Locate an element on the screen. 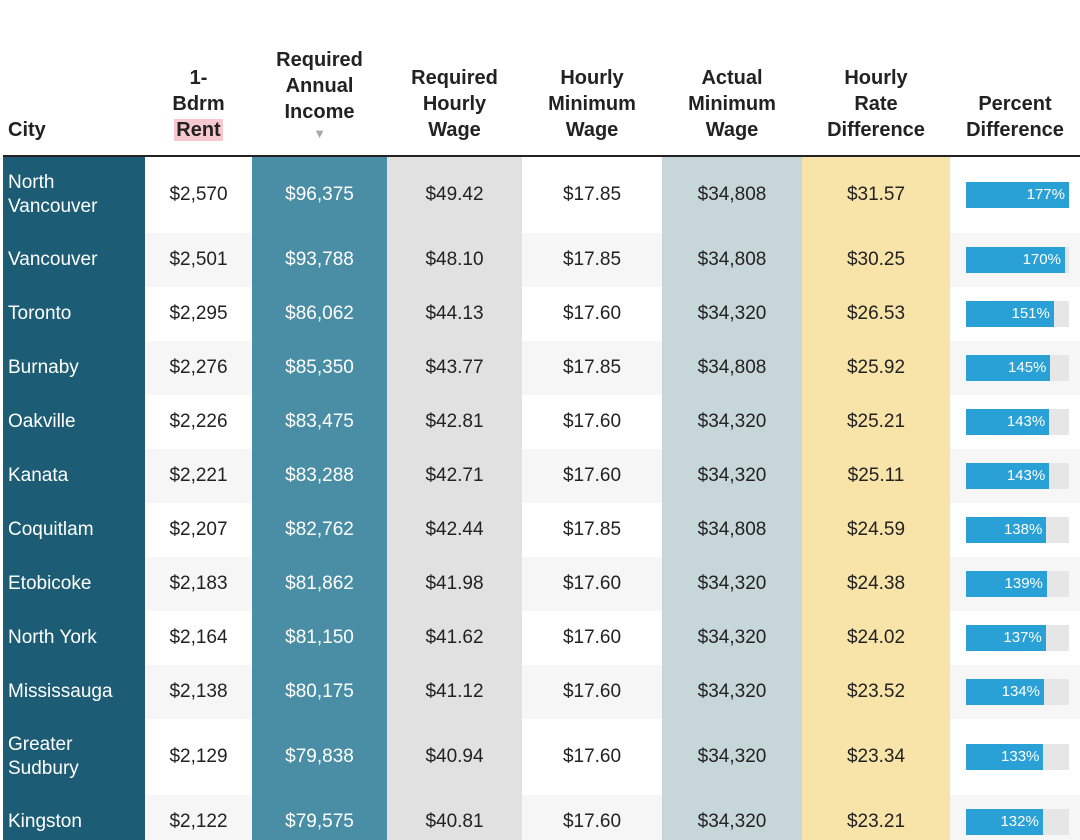 The image size is (1080, 840). header-line: Percent is located at coordinates (1015, 104).